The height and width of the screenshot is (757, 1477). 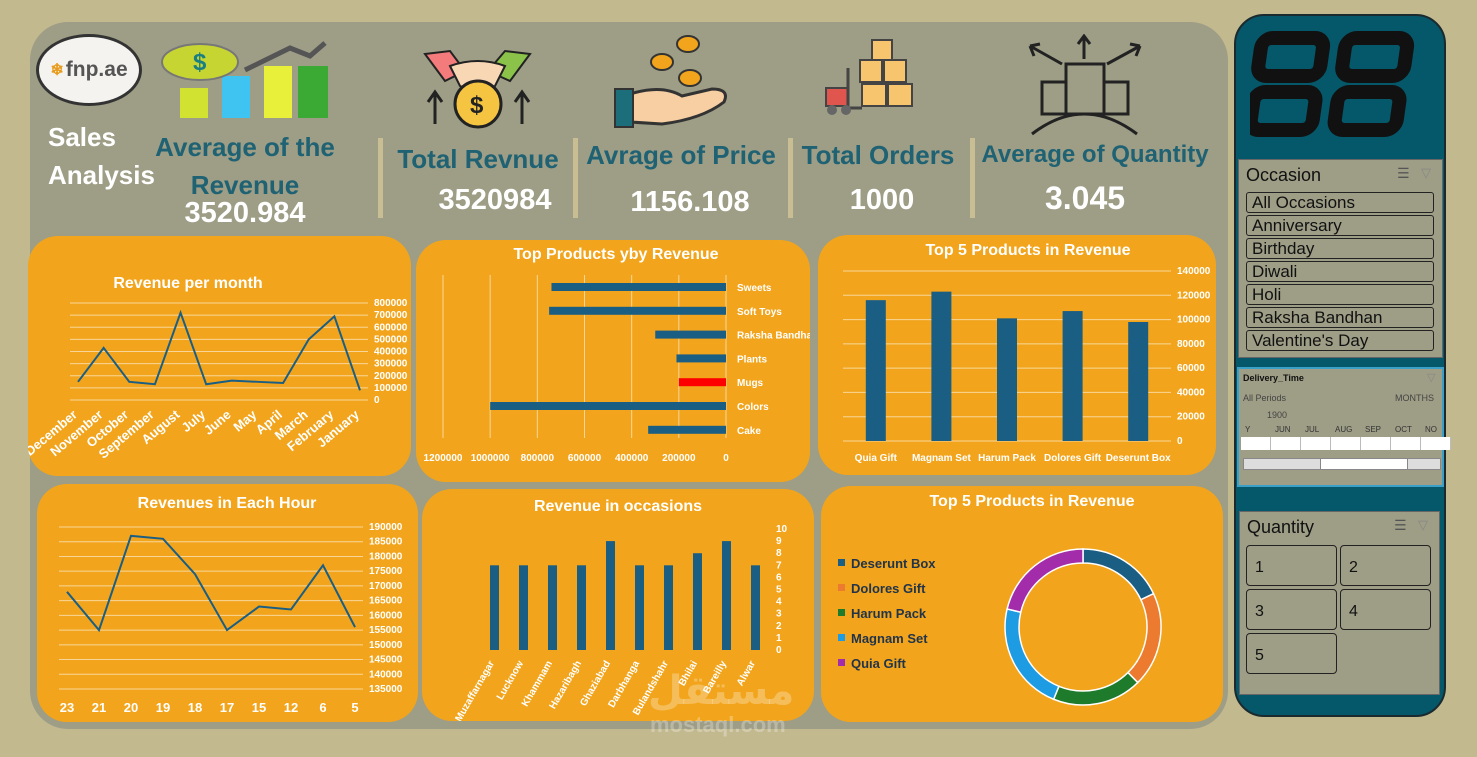 What do you see at coordinates (386, 556) in the screenshot?
I see `y-tick-label: 180000` at bounding box center [386, 556].